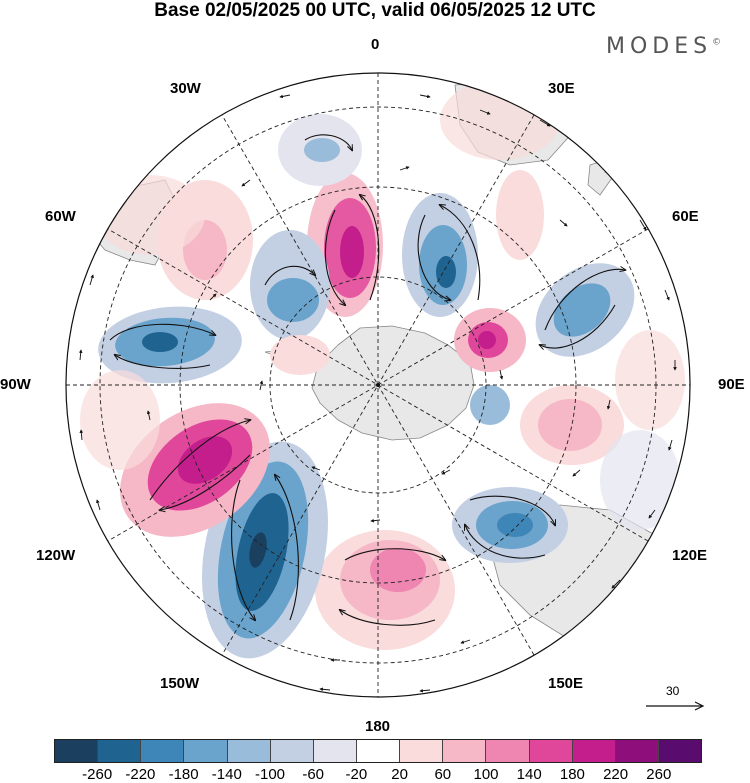 This screenshot has height=783, width=750. Describe the element at coordinates (529, 774) in the screenshot. I see `colorbar-tick-label: 140` at that location.